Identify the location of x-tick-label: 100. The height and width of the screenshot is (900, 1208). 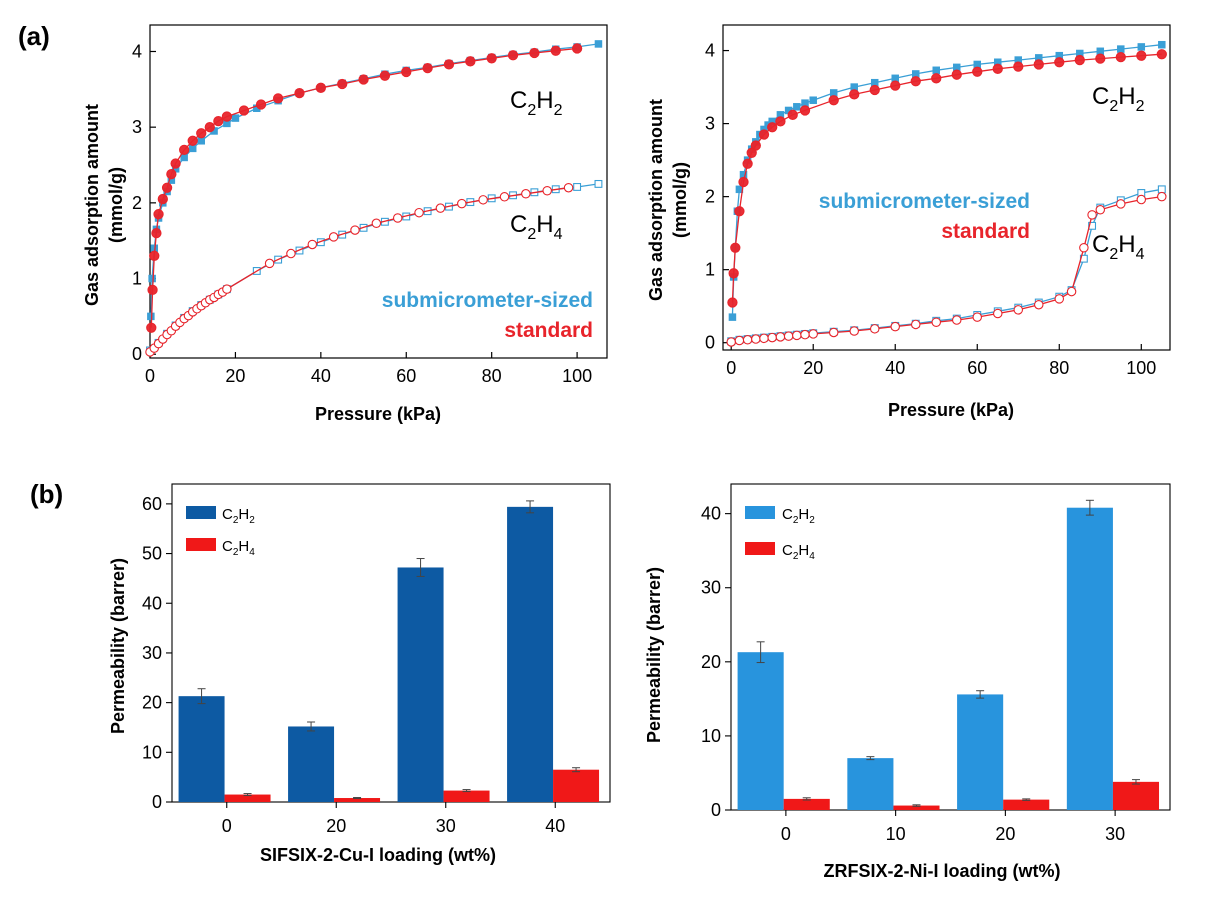
(1141, 368).